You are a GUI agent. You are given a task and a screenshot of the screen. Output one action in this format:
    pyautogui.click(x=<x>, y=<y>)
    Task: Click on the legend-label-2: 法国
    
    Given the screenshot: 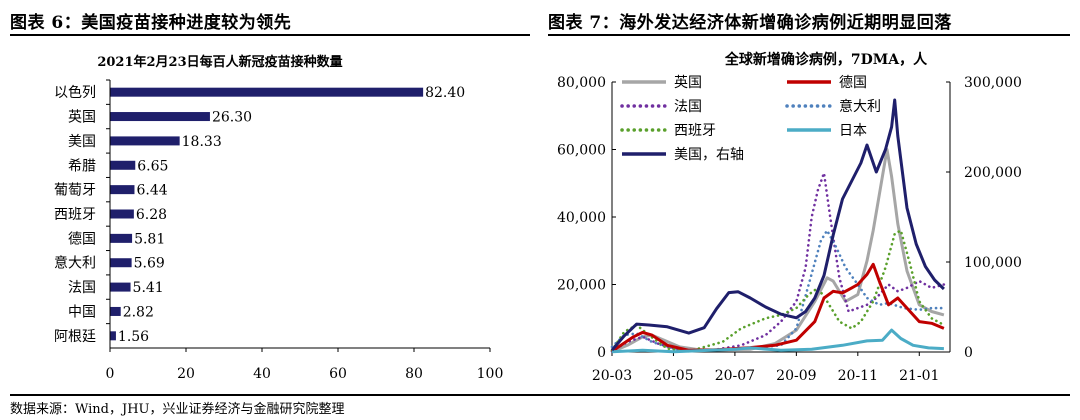 What is the action you would take?
    pyautogui.click(x=688, y=107)
    